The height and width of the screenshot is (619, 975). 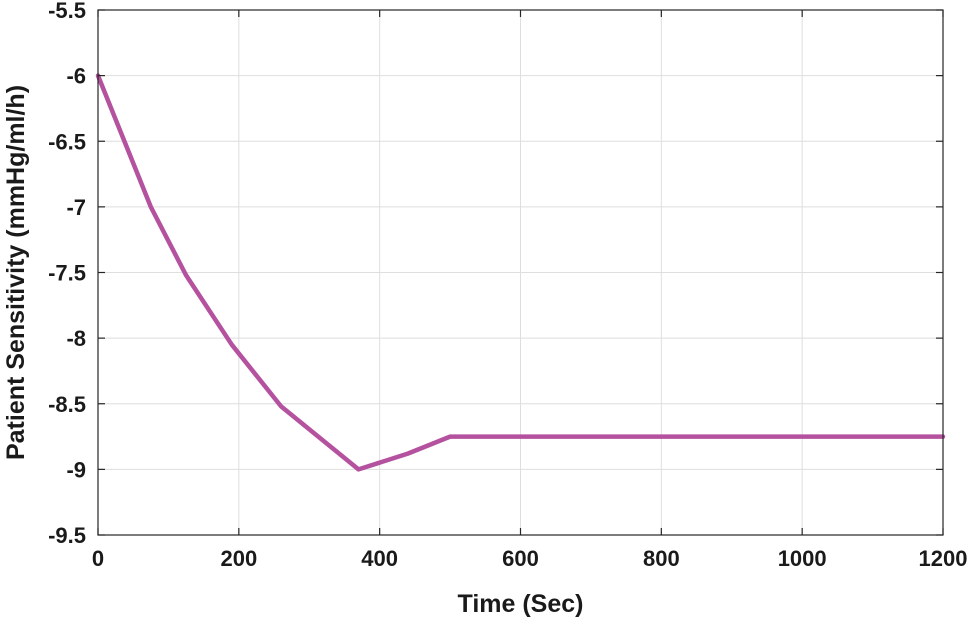 I want to click on x-tick-label: 400, so click(x=379, y=558).